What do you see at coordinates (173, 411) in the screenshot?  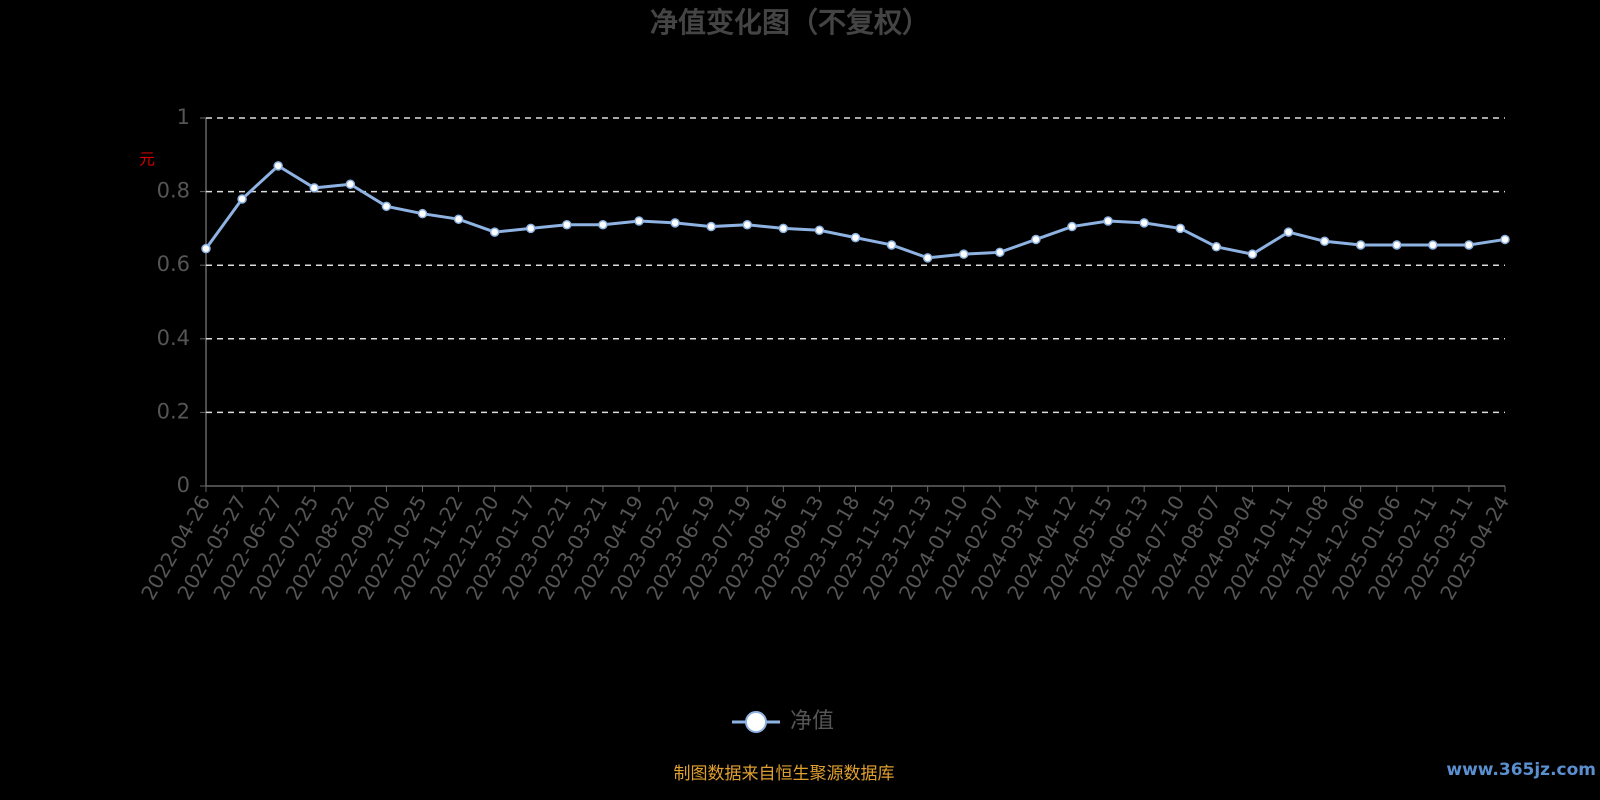 I see `y-tick-label: 0.2` at bounding box center [173, 411].